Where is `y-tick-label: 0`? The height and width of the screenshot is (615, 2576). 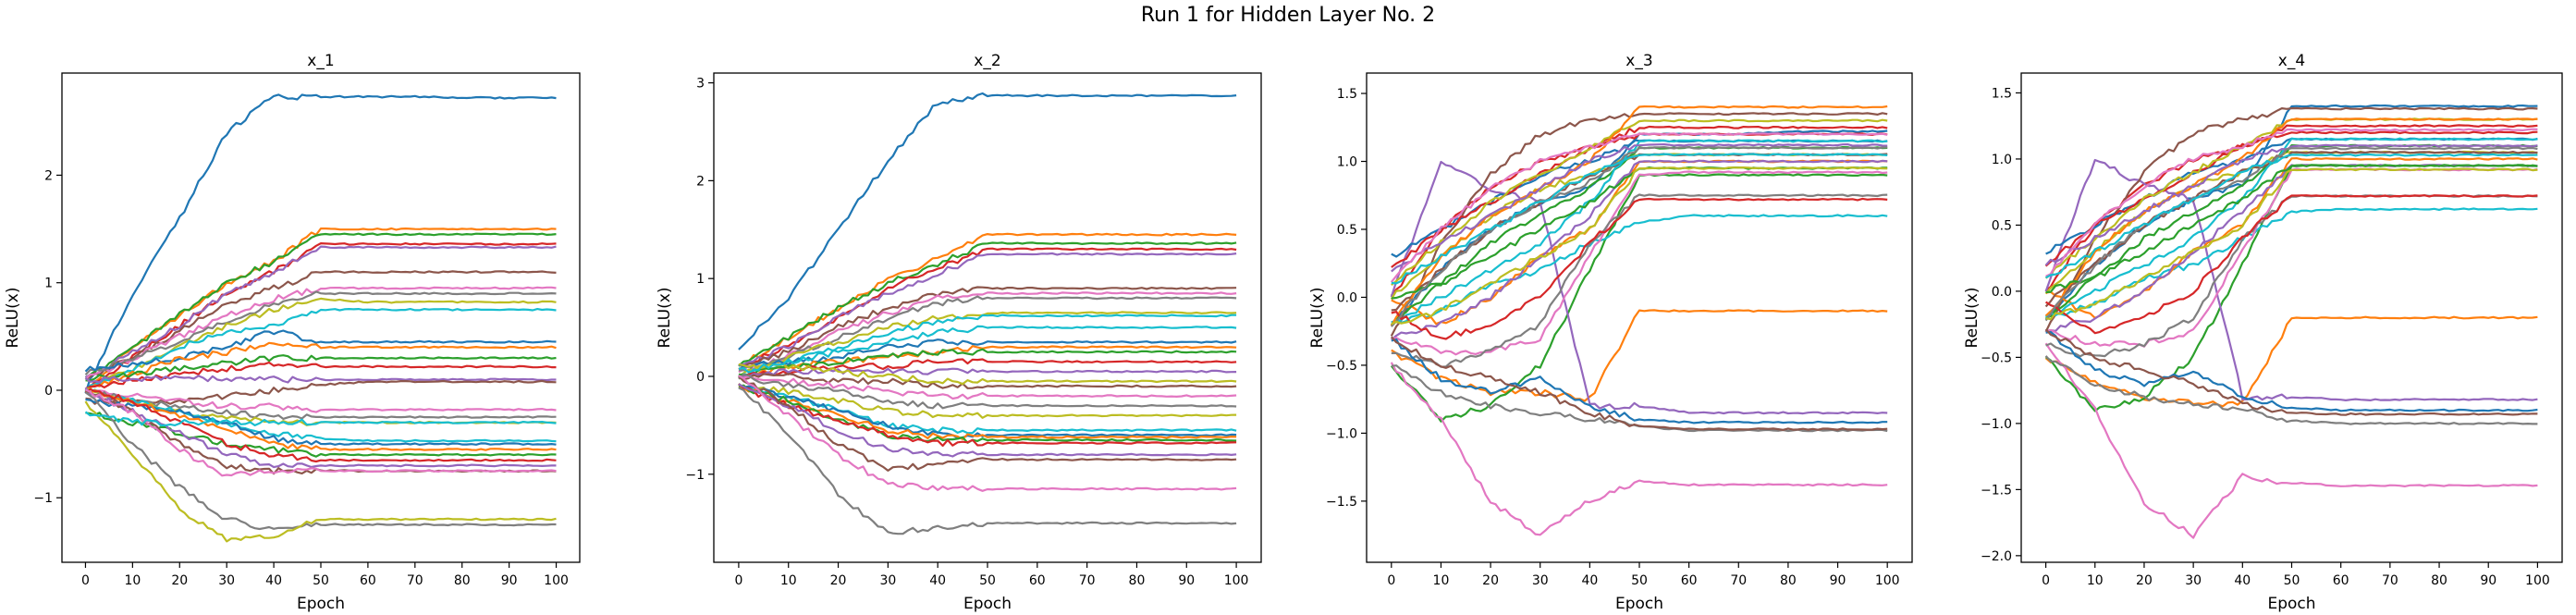 y-tick-label: 0 is located at coordinates (700, 377).